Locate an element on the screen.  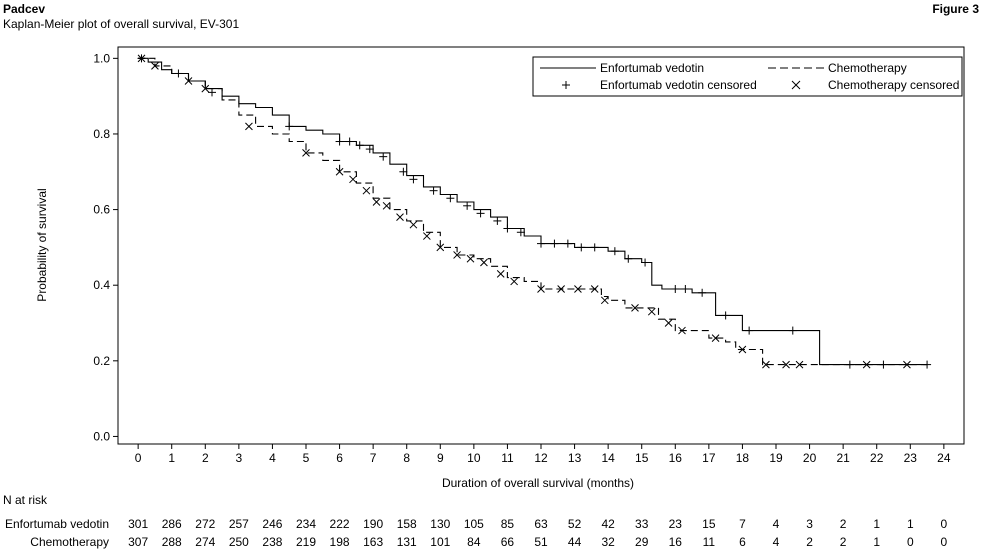
x-tick-label: 2 is located at coordinates (205, 458).